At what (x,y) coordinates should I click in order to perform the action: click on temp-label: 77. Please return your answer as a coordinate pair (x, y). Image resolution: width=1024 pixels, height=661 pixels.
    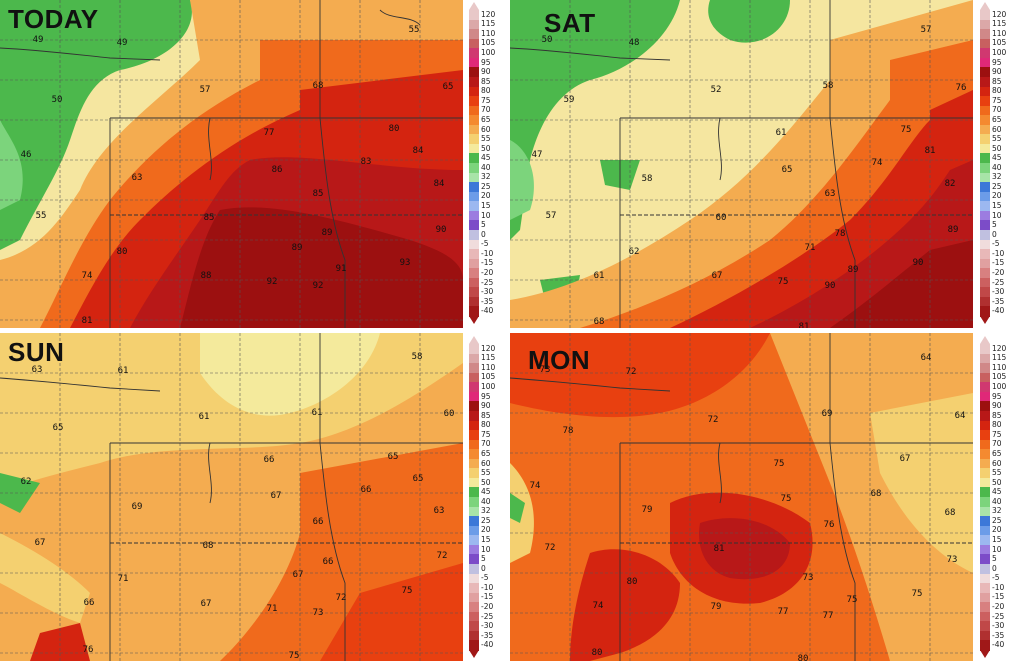
    Looking at the image, I should click on (269, 133).